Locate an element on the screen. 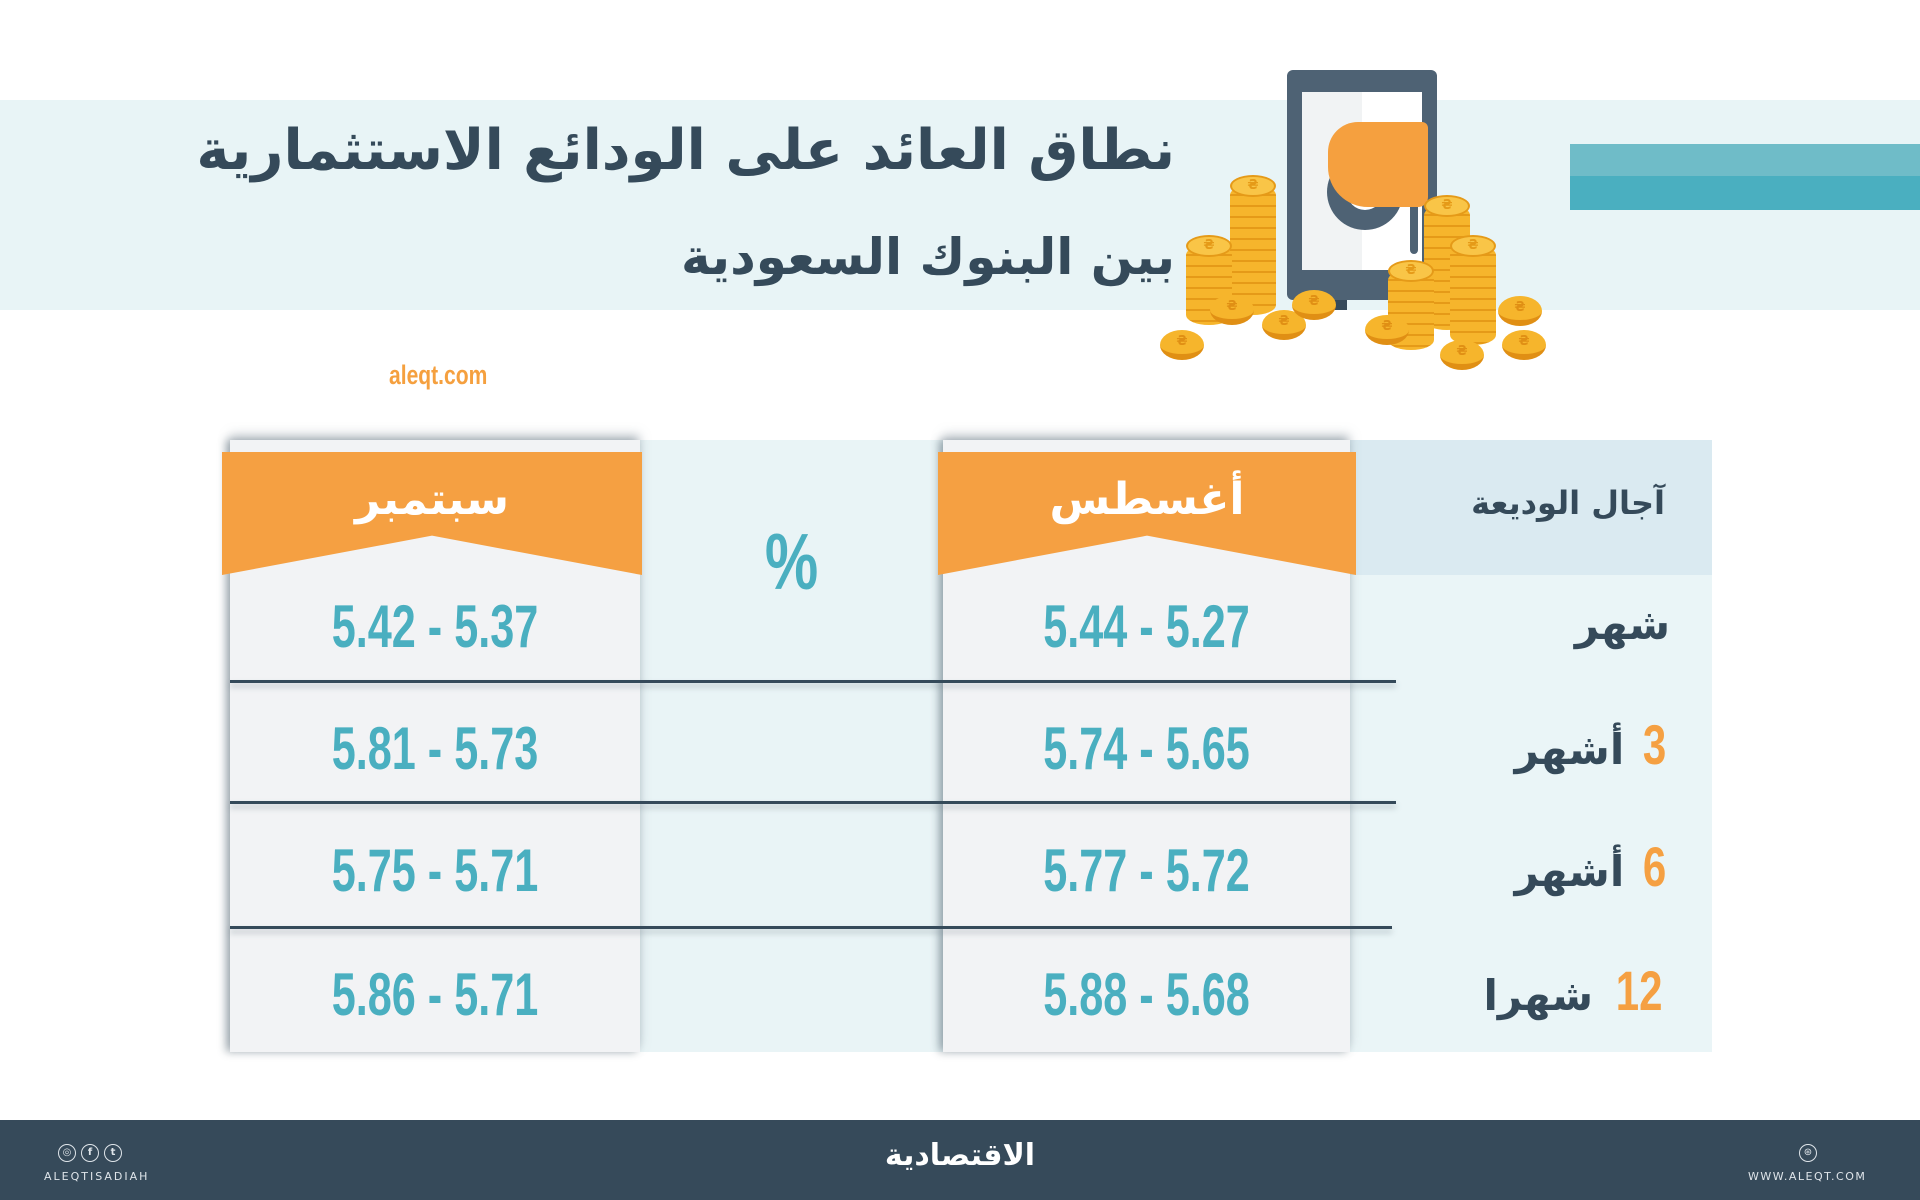 This screenshot has height=1200, width=1920. september-header: سبتمبر is located at coordinates (432, 499).